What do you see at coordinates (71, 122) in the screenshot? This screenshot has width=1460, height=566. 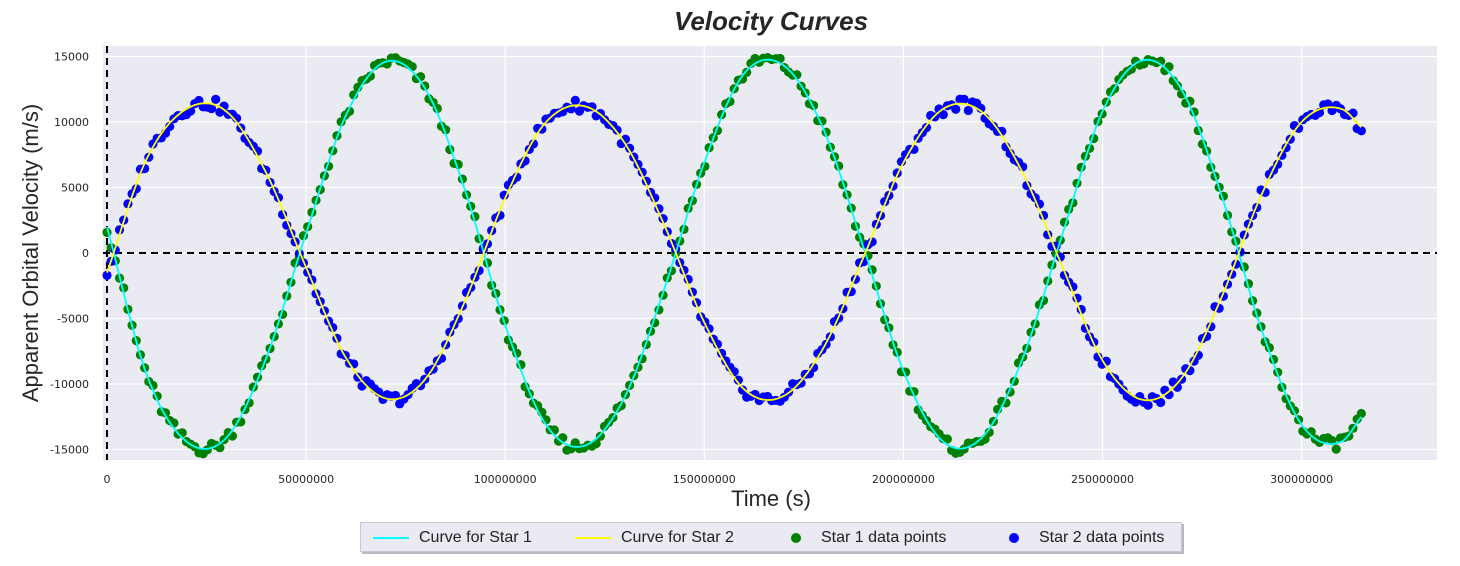 I see `y-tick-label: 10000` at bounding box center [71, 122].